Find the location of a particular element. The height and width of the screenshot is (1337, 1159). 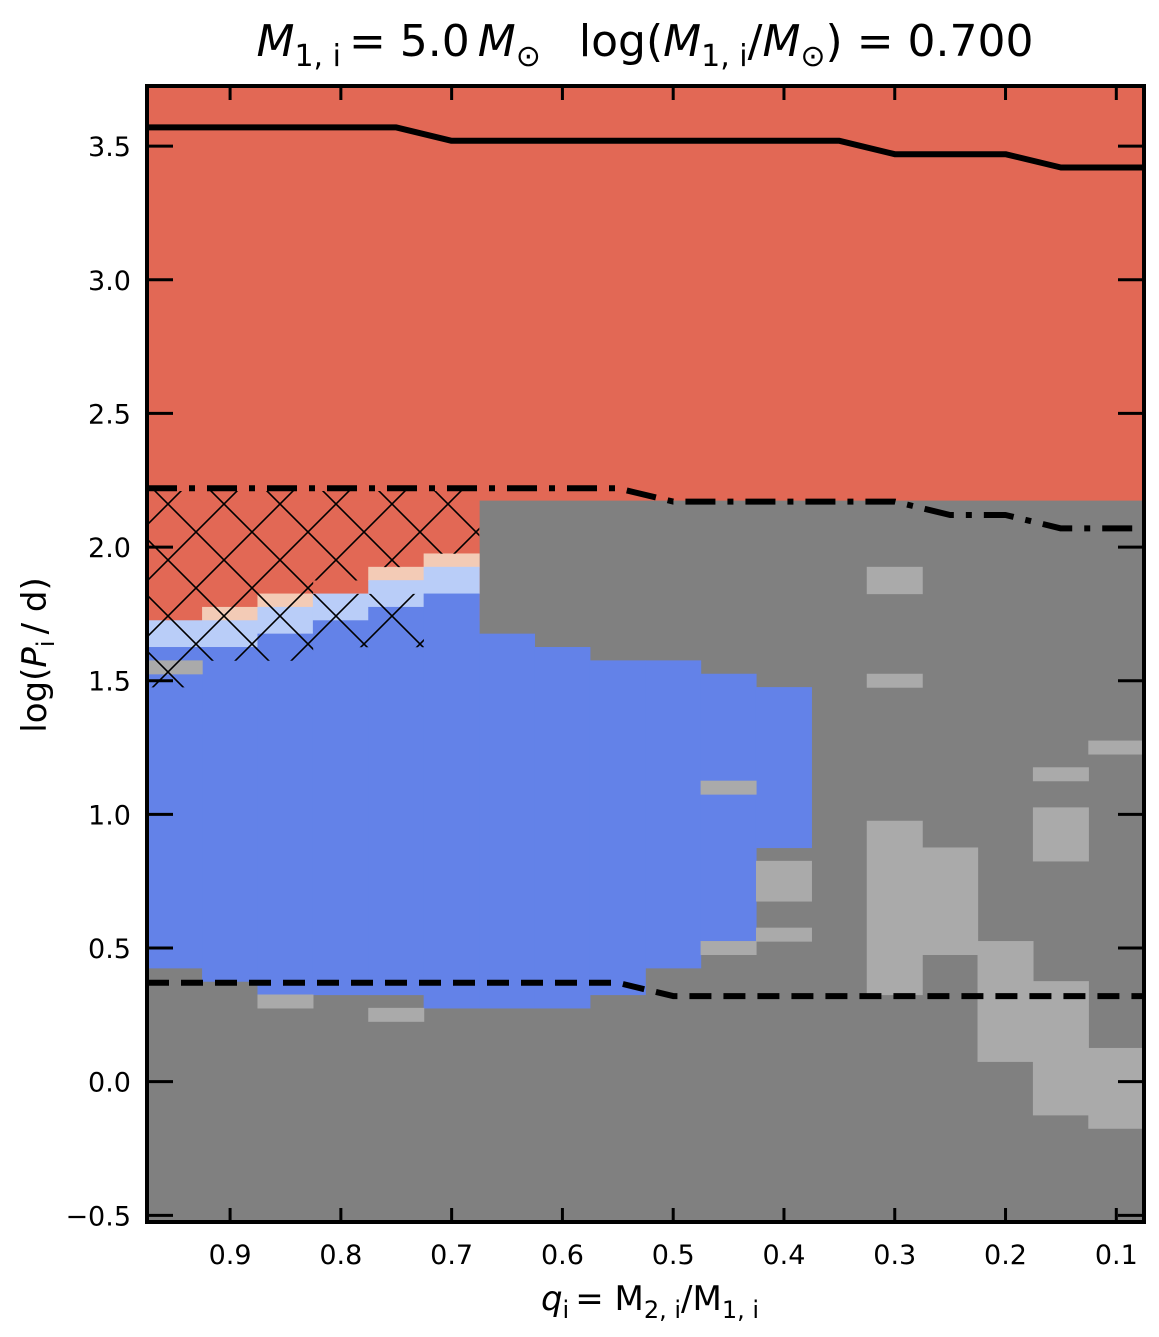

x-tick-label: 0.8 is located at coordinates (340, 1255).